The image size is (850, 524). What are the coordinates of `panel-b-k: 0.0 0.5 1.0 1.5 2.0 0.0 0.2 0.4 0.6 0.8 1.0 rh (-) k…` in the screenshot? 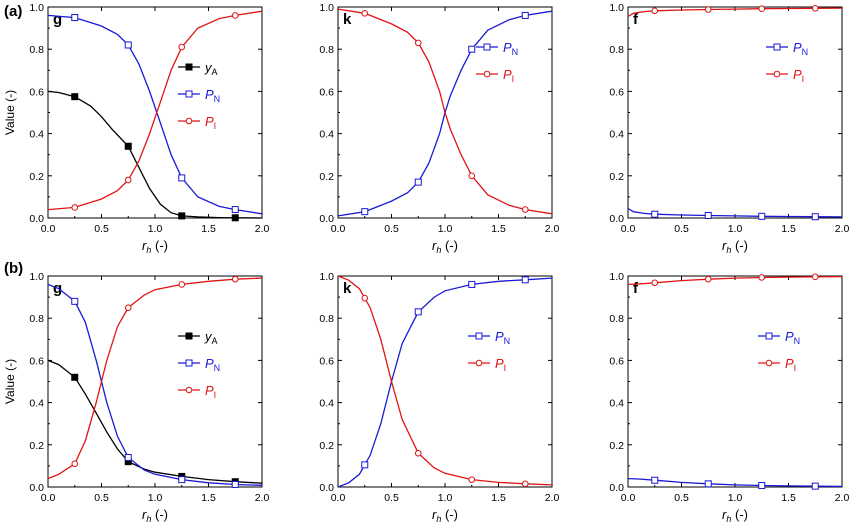 It's located at (439, 397).